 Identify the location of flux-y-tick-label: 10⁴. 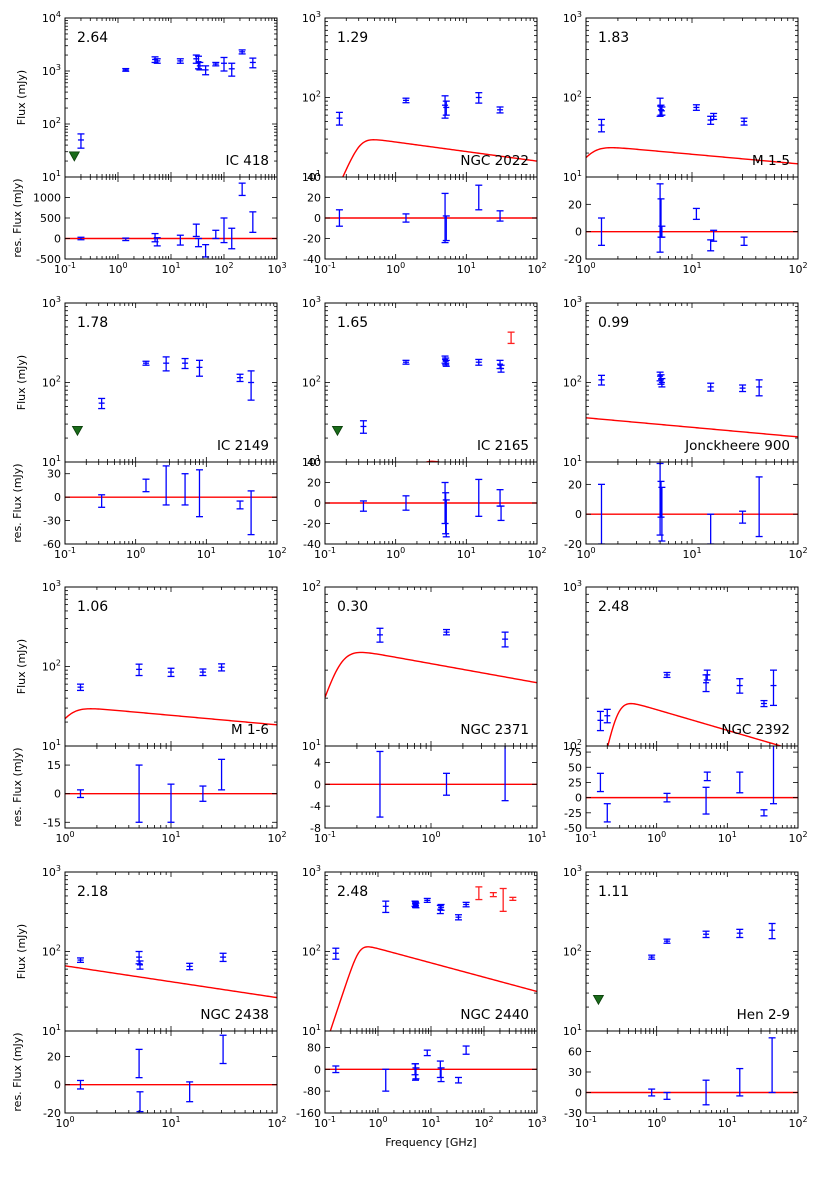
(51, 17).